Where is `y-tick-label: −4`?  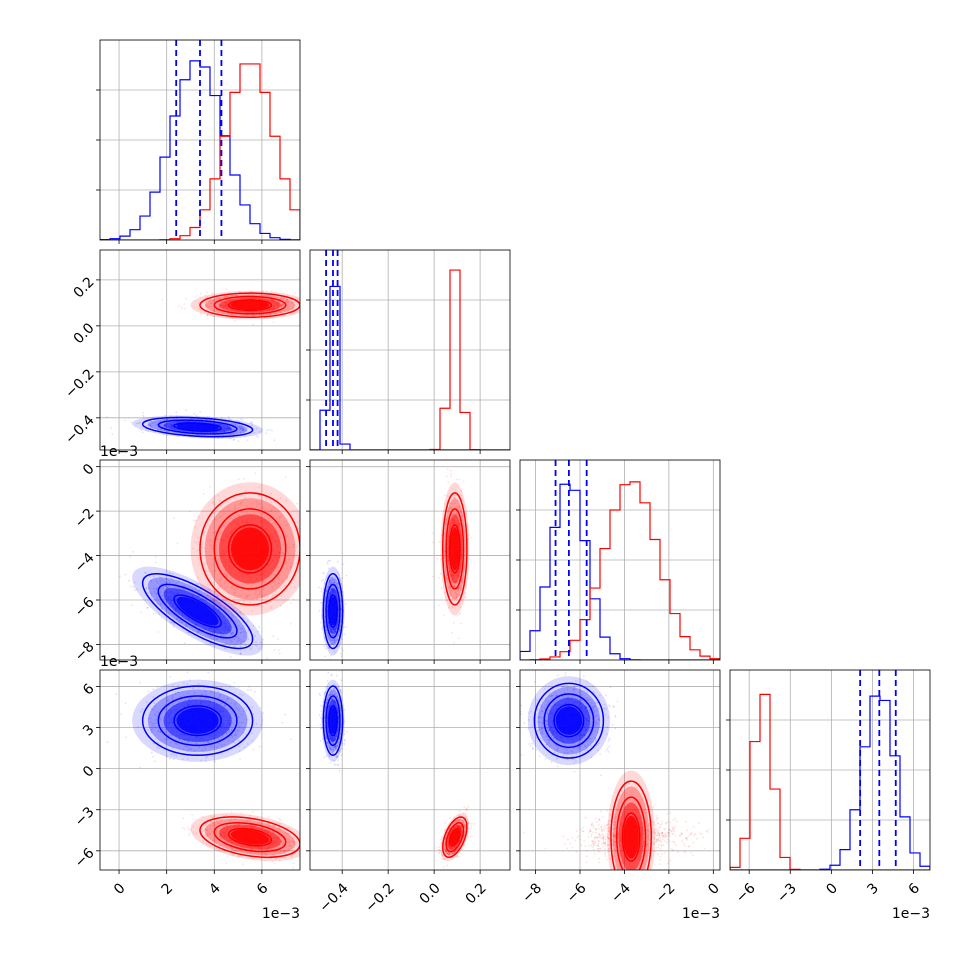
y-tick-label: −4 is located at coordinates (85, 563).